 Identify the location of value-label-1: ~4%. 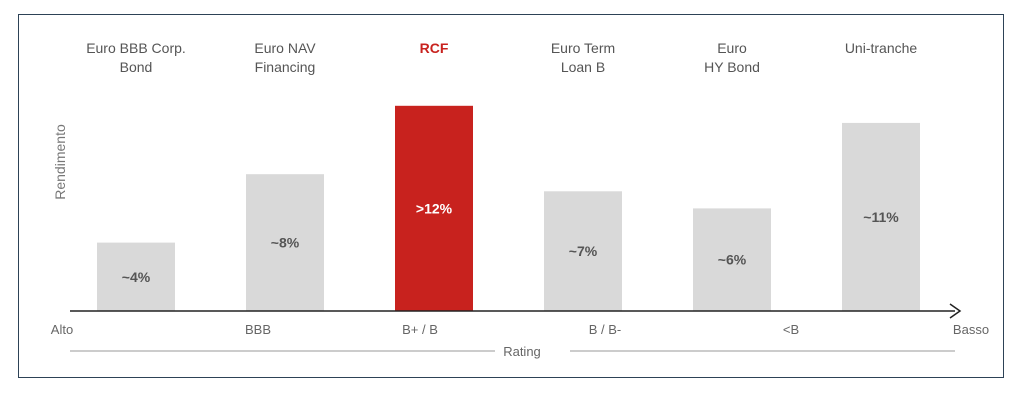
(136, 277).